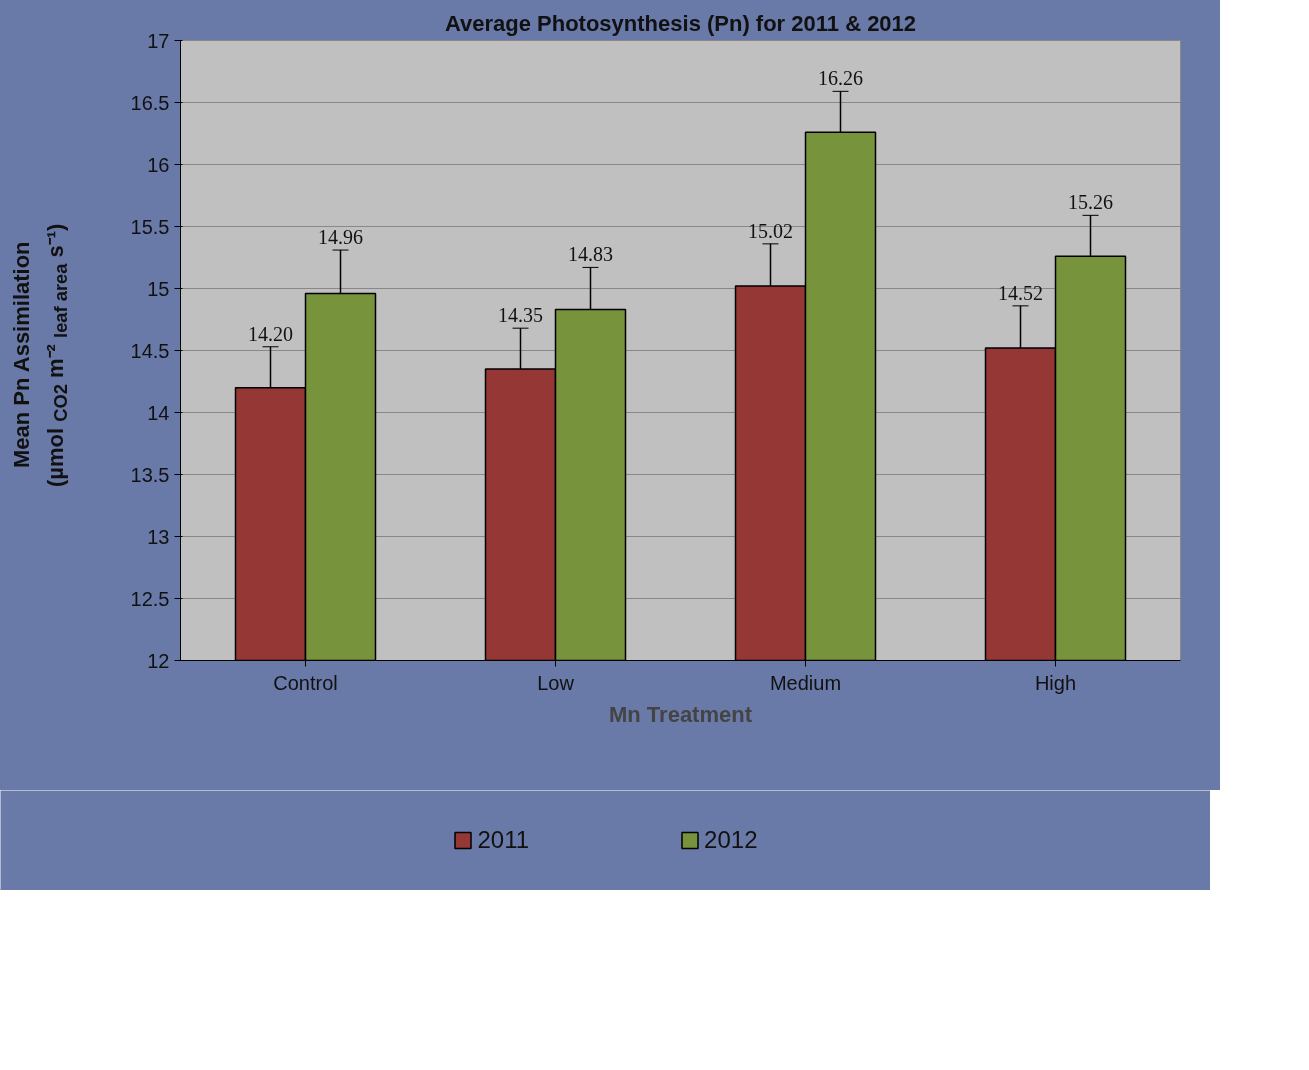 The width and height of the screenshot is (1309, 1070). I want to click on x-tick-label: Control, so click(305, 682).